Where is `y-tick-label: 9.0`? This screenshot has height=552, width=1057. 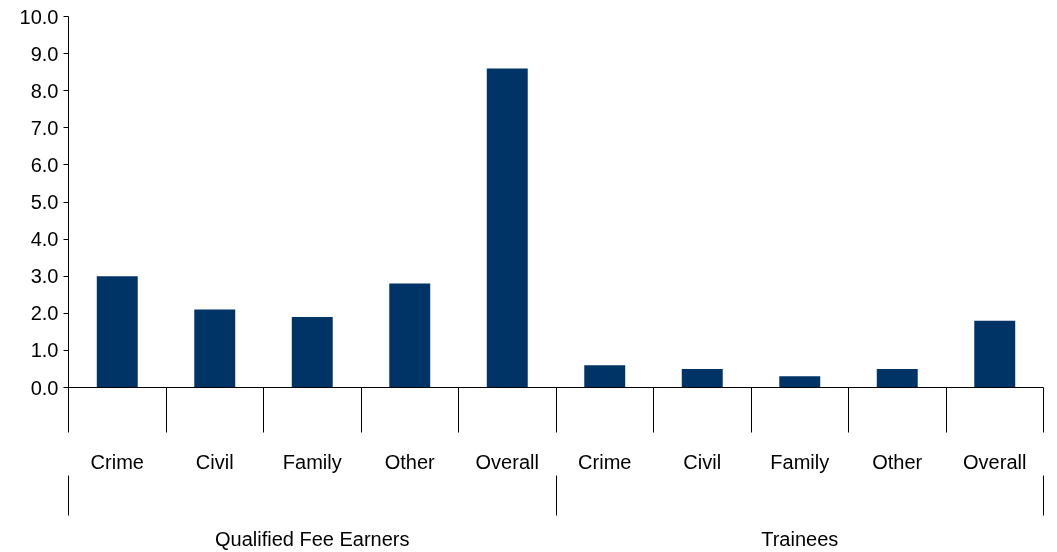 y-tick-label: 9.0 is located at coordinates (44, 53).